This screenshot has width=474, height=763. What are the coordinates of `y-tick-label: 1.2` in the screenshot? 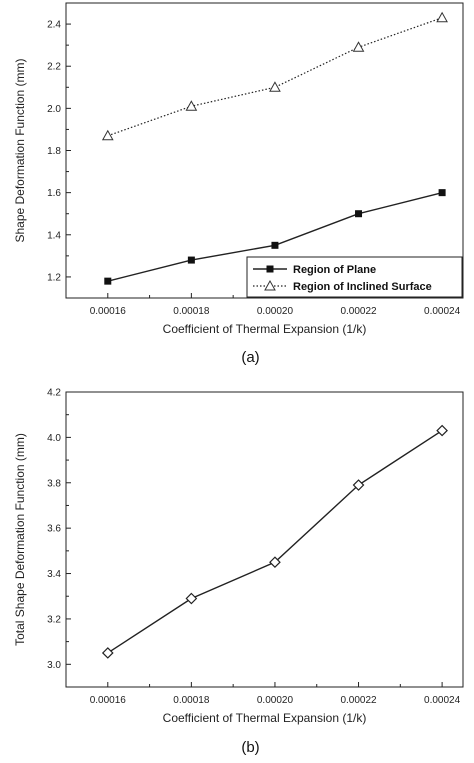 It's located at (54, 277).